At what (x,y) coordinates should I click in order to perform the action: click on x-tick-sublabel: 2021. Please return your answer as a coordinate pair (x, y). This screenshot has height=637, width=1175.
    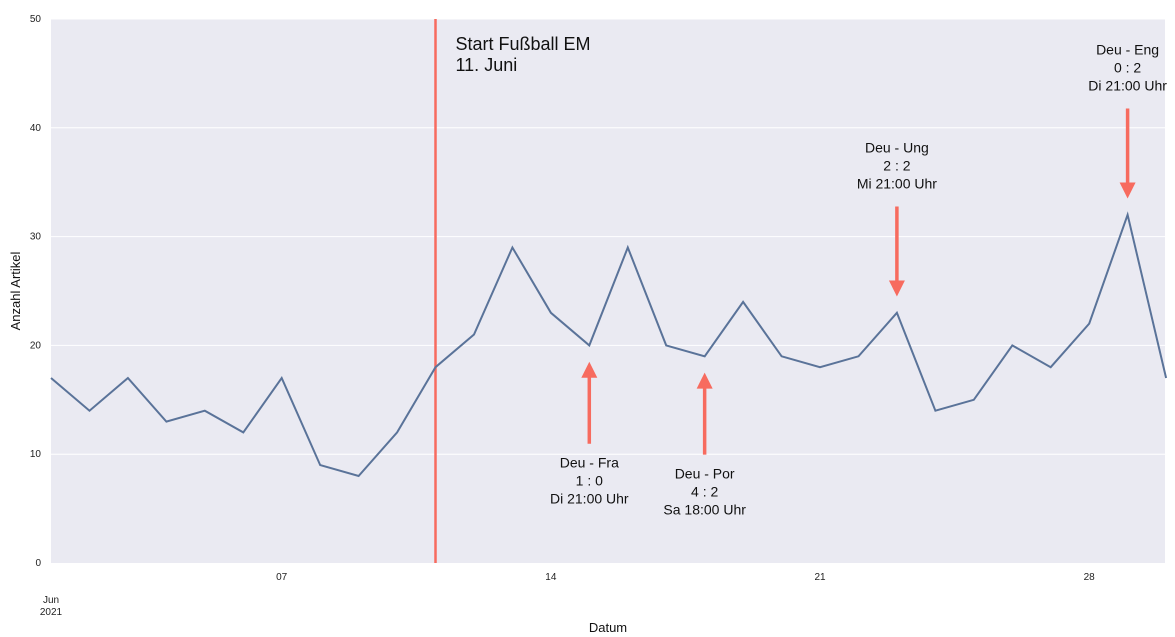
    Looking at the image, I should click on (51, 612).